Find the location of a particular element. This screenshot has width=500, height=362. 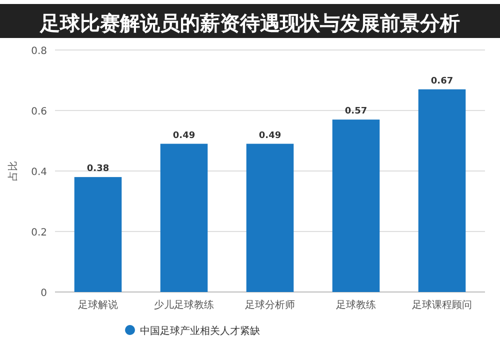

y-tick-label: 0.6 is located at coordinates (39, 112).